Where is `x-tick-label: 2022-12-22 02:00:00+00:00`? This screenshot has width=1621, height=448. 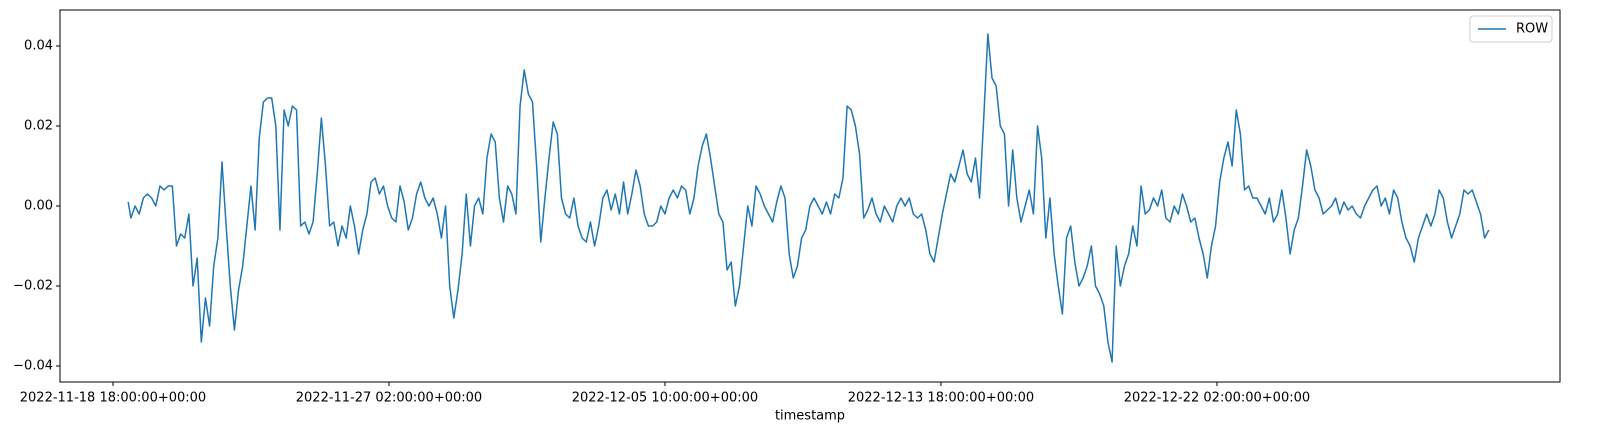
x-tick-label: 2022-12-22 02:00:00+00:00 is located at coordinates (1217, 398).